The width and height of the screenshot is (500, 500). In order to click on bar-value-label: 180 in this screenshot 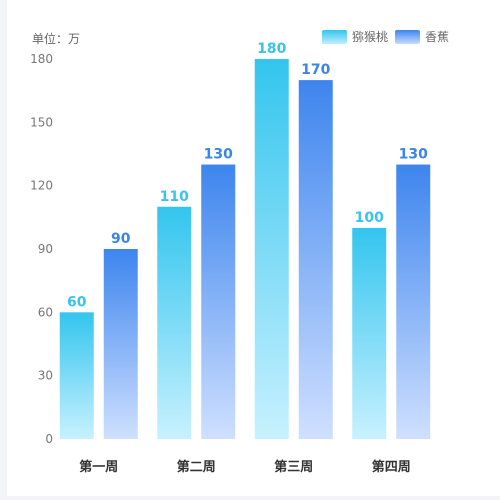, I will do `click(271, 49)`.